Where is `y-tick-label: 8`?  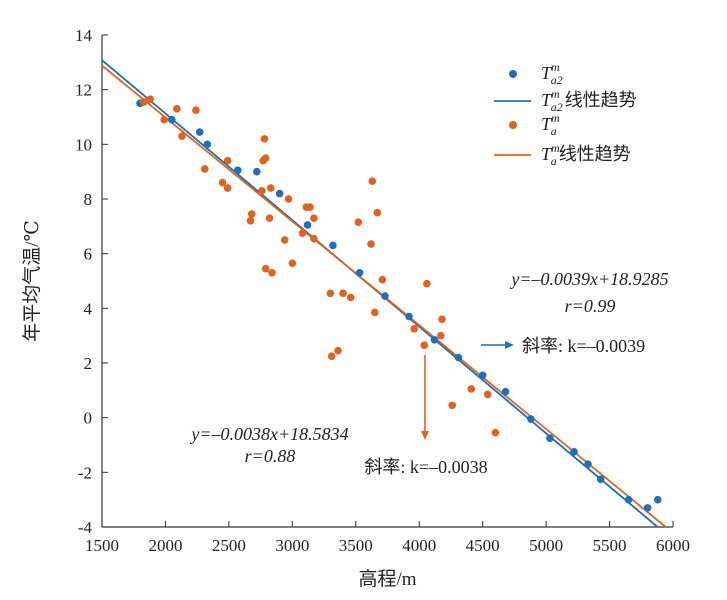 y-tick-label: 8 is located at coordinates (88, 199).